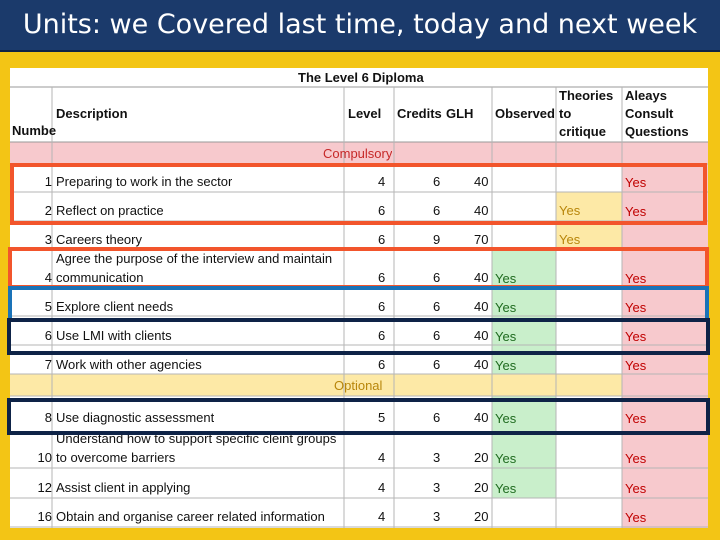  I want to click on observed-fill-lower, so click(524, 447).